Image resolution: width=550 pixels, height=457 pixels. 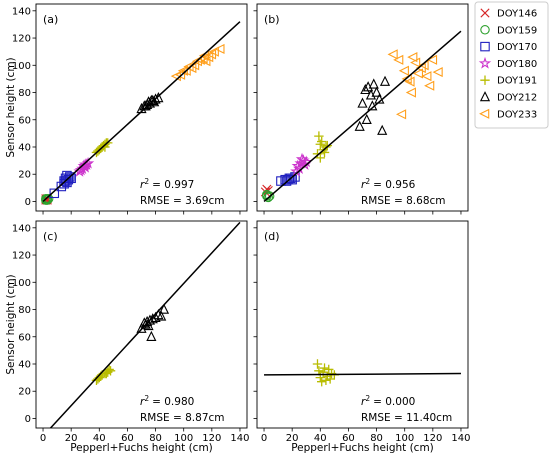 What do you see at coordinates (388, 401) in the screenshot?
I see `r-squared-label: r2 = 0.000` at bounding box center [388, 401].